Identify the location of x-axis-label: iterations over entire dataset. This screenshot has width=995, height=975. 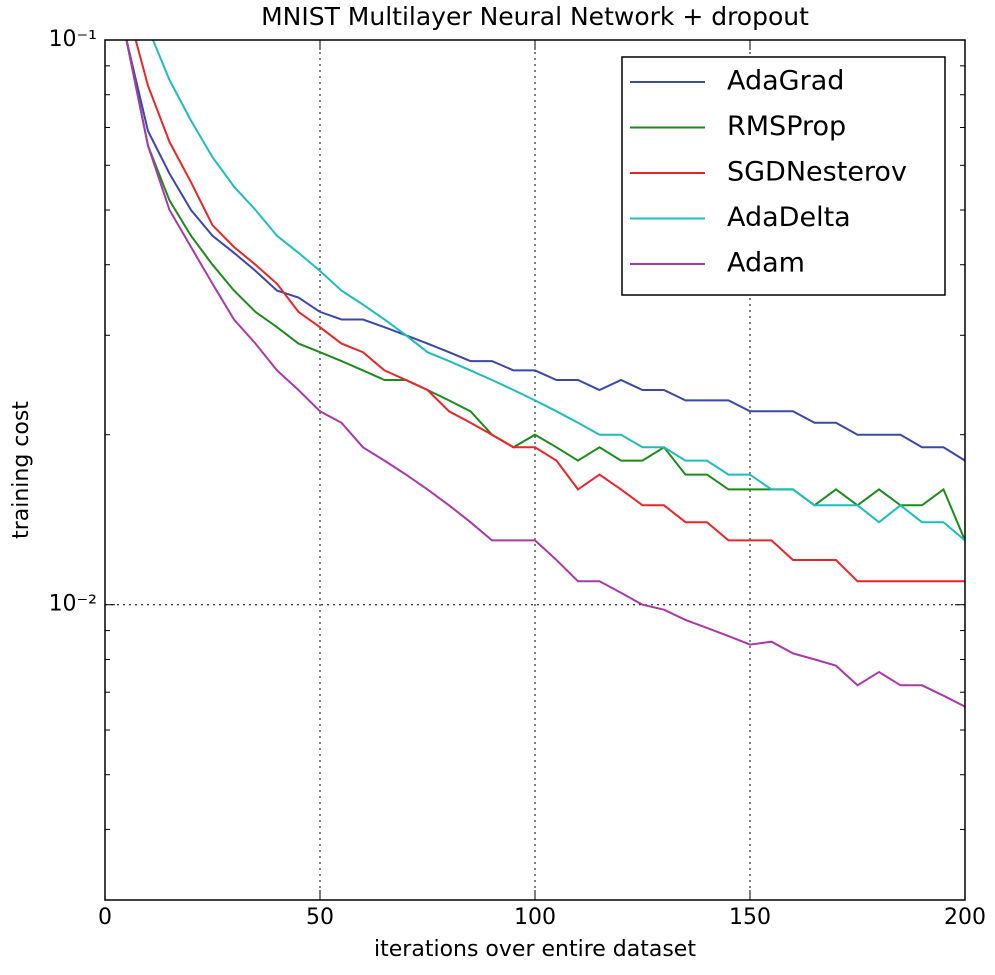
(535, 949).